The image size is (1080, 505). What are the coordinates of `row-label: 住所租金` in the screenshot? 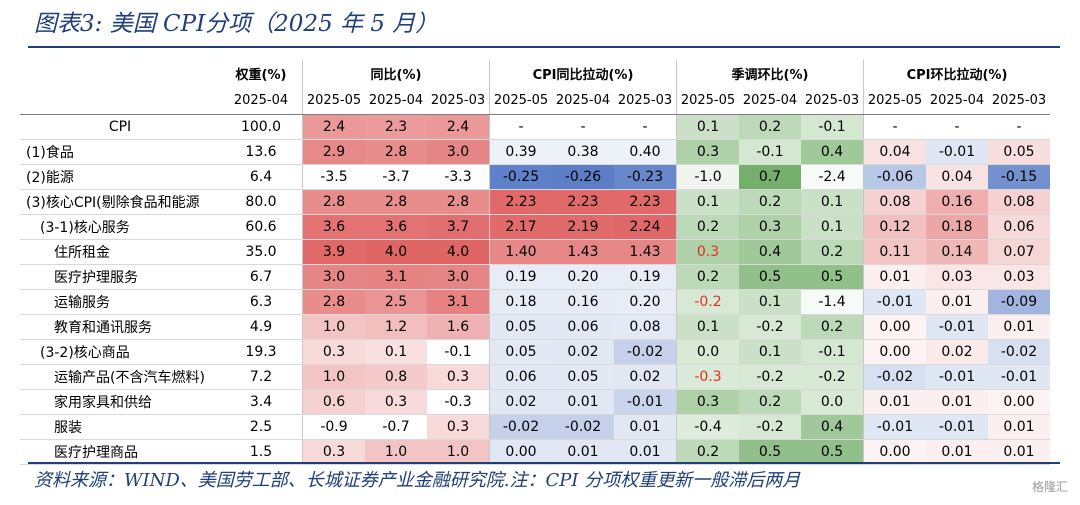 It's located at (120, 252).